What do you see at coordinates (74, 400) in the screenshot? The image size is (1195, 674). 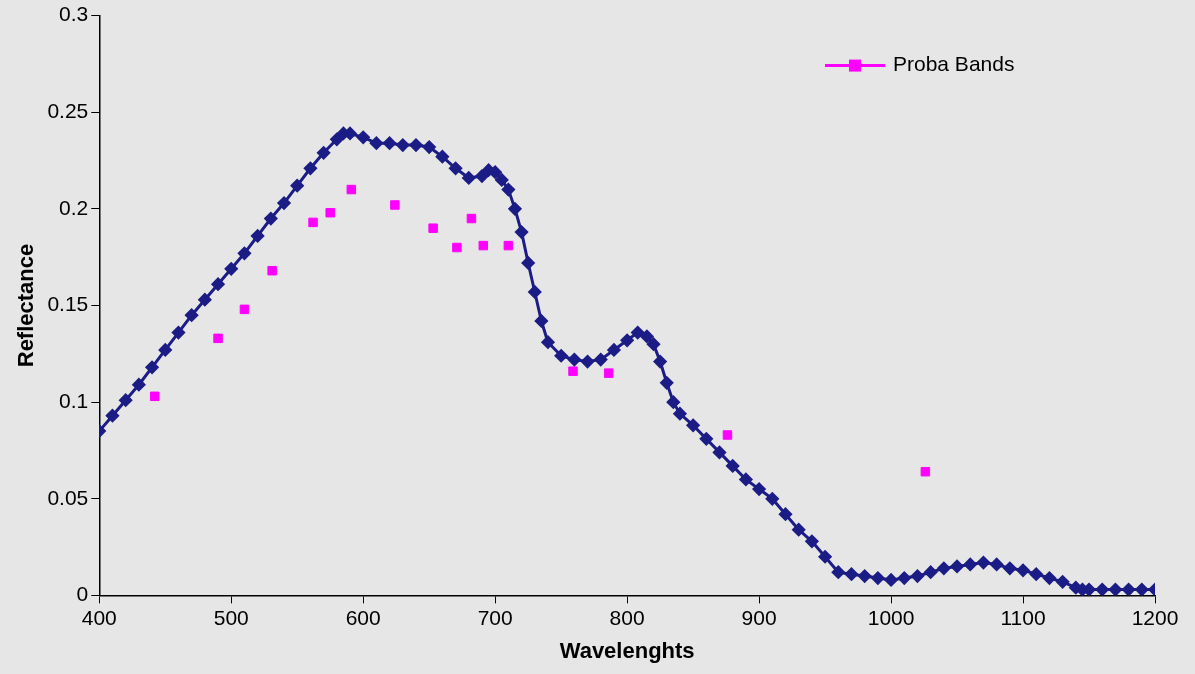 I see `y-tick-label: 0.1` at bounding box center [74, 400].